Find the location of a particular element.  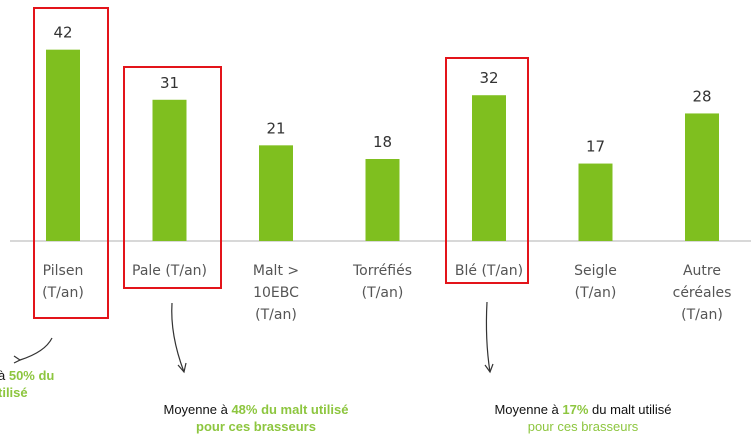

value-label: 31 is located at coordinates (169, 83).